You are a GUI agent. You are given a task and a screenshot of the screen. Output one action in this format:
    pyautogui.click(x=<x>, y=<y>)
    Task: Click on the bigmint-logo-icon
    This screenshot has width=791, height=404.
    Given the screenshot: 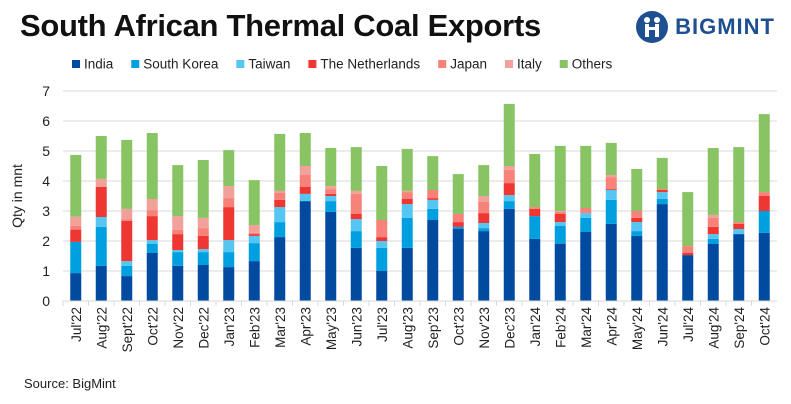 What is the action you would take?
    pyautogui.click(x=652, y=27)
    